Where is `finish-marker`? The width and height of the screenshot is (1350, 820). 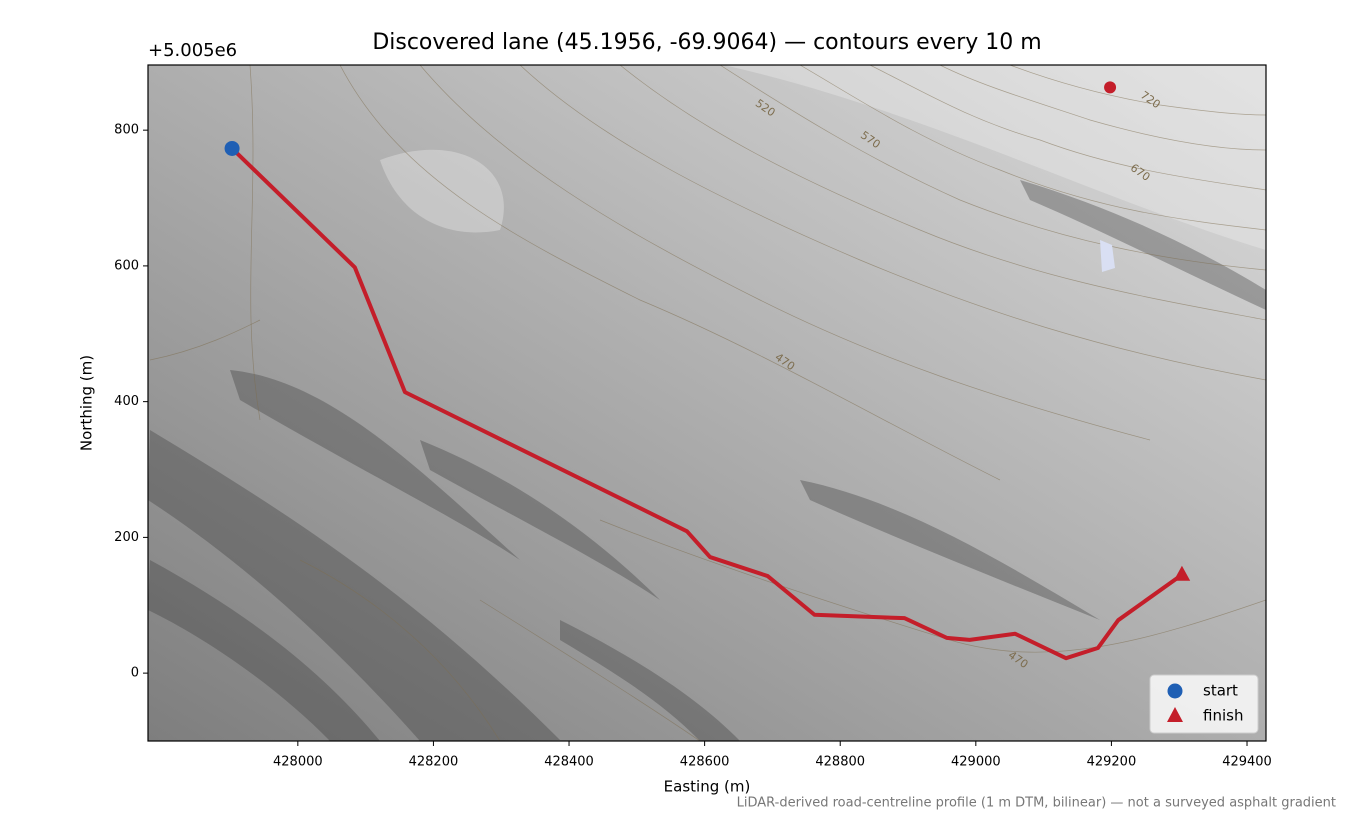
finish-marker is located at coordinates (1182, 573).